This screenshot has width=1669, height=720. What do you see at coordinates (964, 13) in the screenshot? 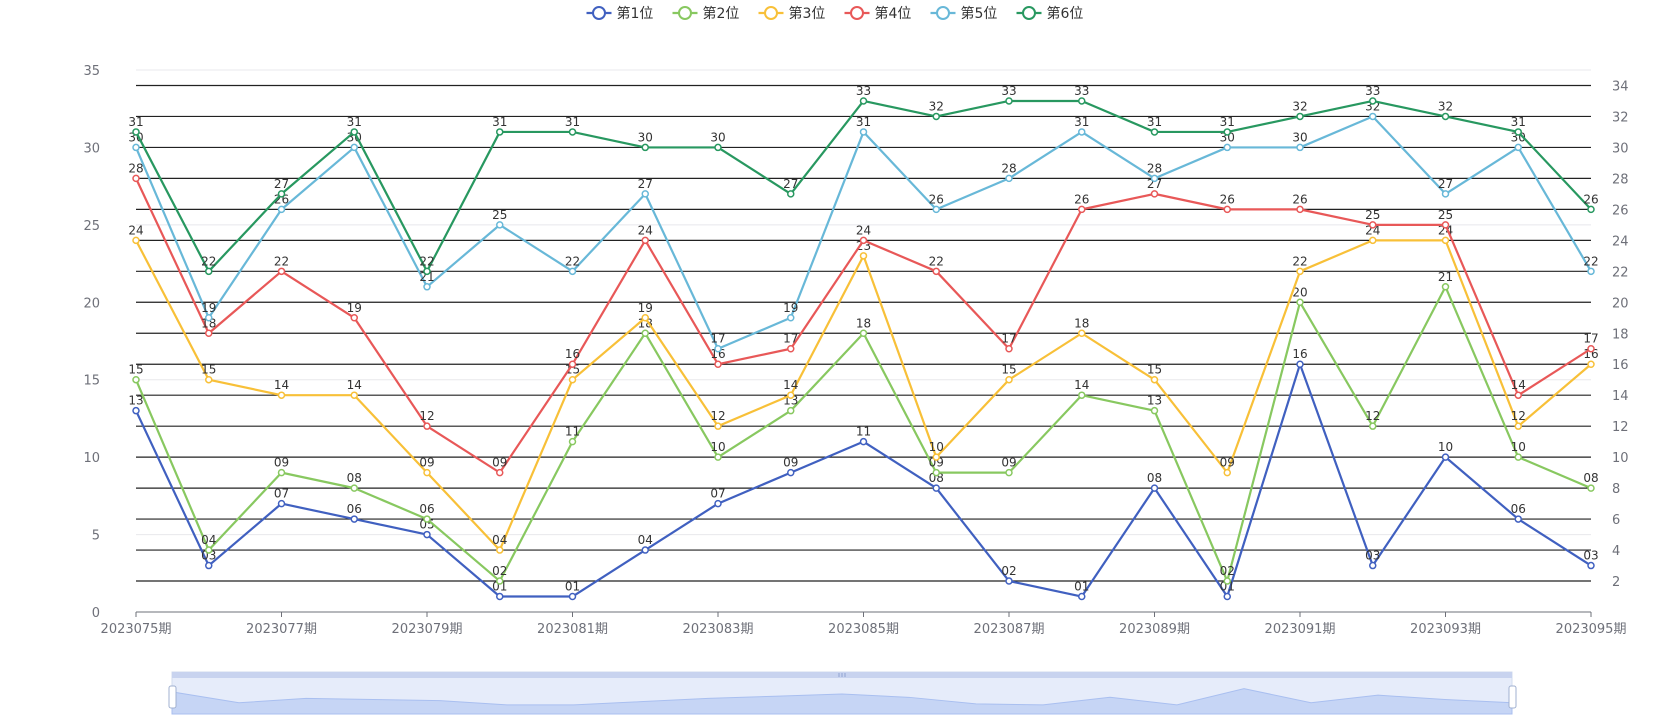
I see `legend-item: 第5位` at bounding box center [964, 13].